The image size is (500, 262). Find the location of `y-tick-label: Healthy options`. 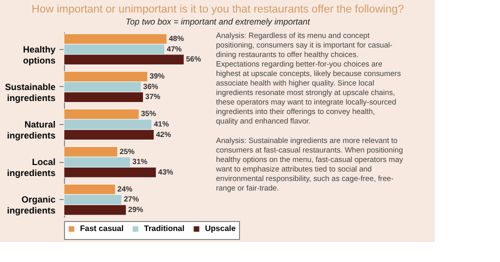

y-tick-label: Healthy options is located at coordinates (39, 55).